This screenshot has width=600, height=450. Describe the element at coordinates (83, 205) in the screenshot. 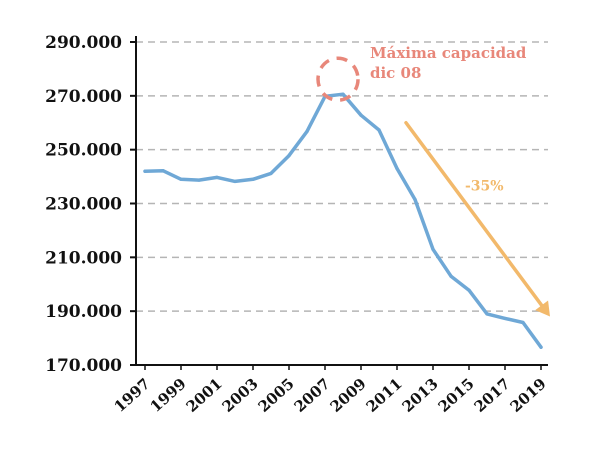

I see `y-tick-label: 230.000` at that location.